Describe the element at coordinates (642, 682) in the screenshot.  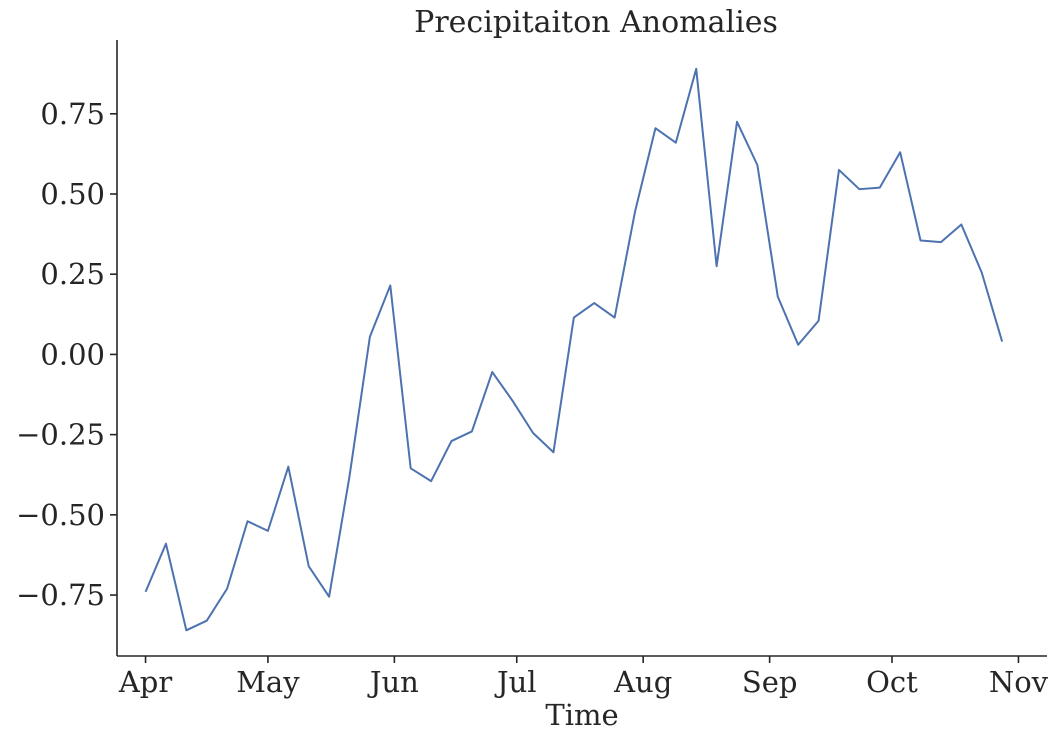
I see `x-tick-label: Aug` at that location.